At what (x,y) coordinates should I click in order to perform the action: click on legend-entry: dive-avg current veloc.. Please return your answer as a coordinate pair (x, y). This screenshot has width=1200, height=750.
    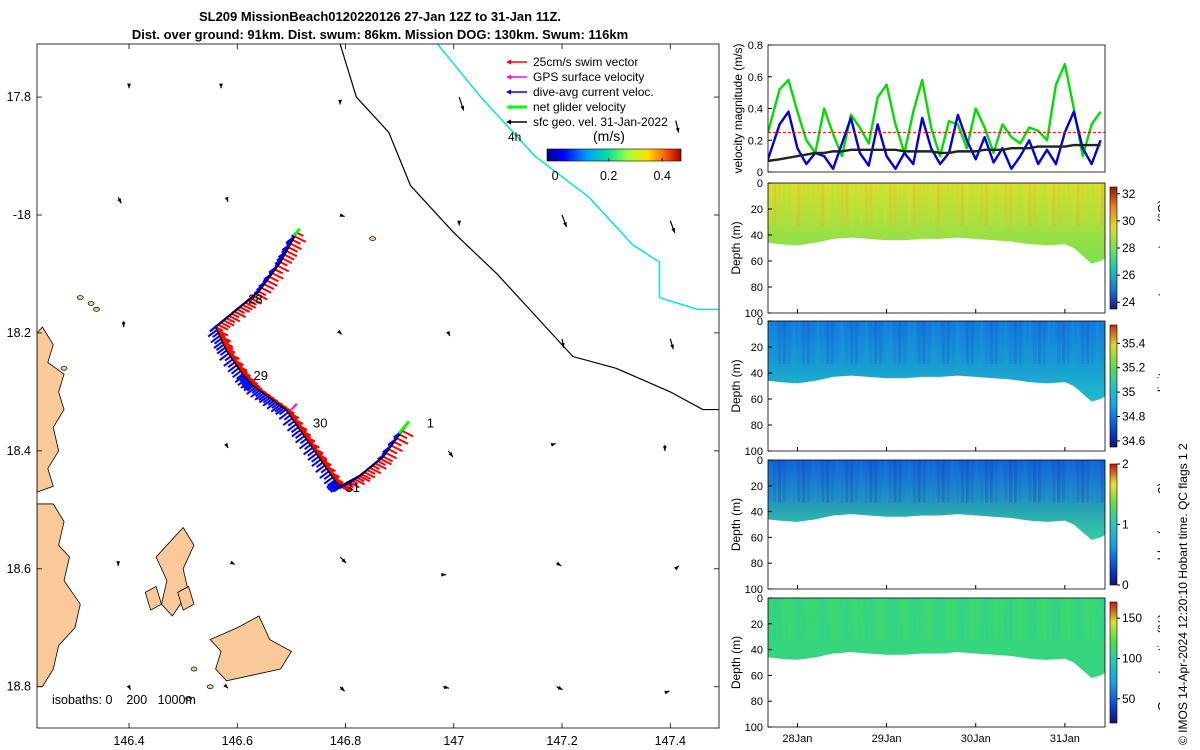
    Looking at the image, I should click on (580, 92).